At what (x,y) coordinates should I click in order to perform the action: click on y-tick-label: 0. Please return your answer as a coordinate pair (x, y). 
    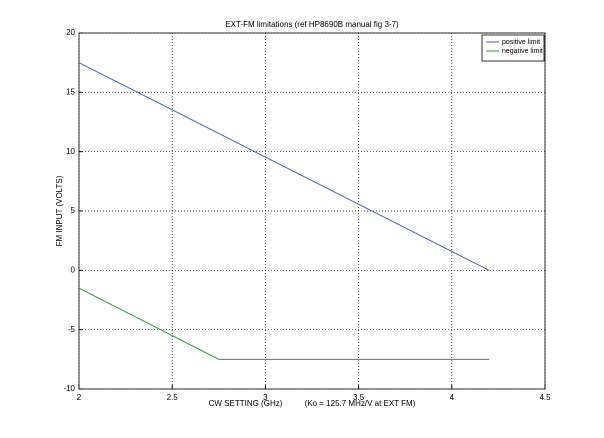
    Looking at the image, I should click on (73, 269).